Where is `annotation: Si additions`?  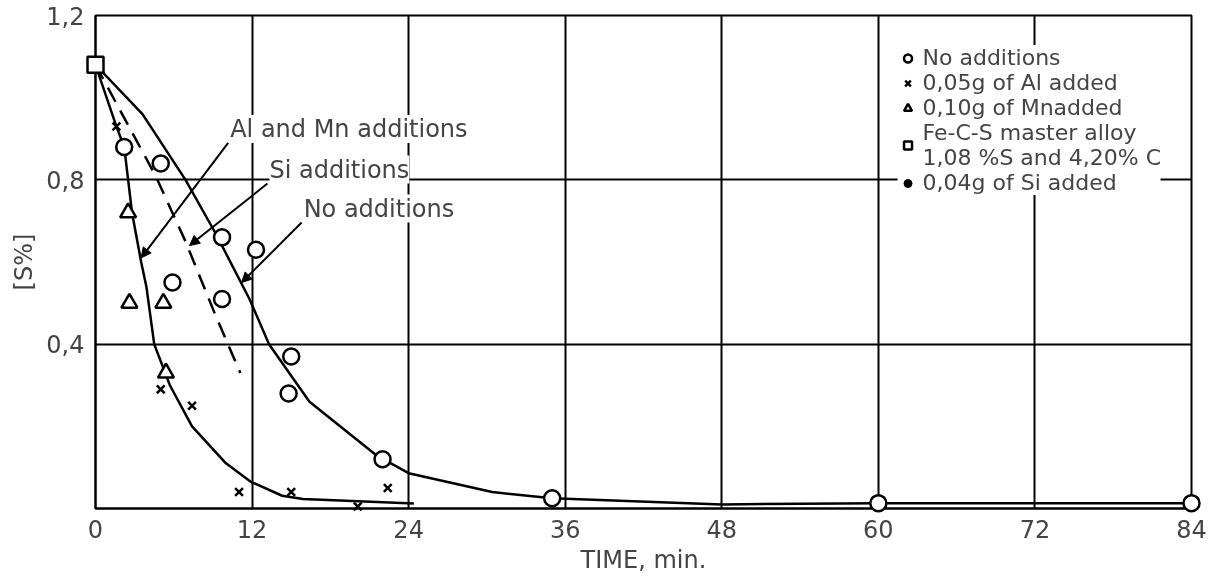 annotation: Si additions is located at coordinates (339, 169).